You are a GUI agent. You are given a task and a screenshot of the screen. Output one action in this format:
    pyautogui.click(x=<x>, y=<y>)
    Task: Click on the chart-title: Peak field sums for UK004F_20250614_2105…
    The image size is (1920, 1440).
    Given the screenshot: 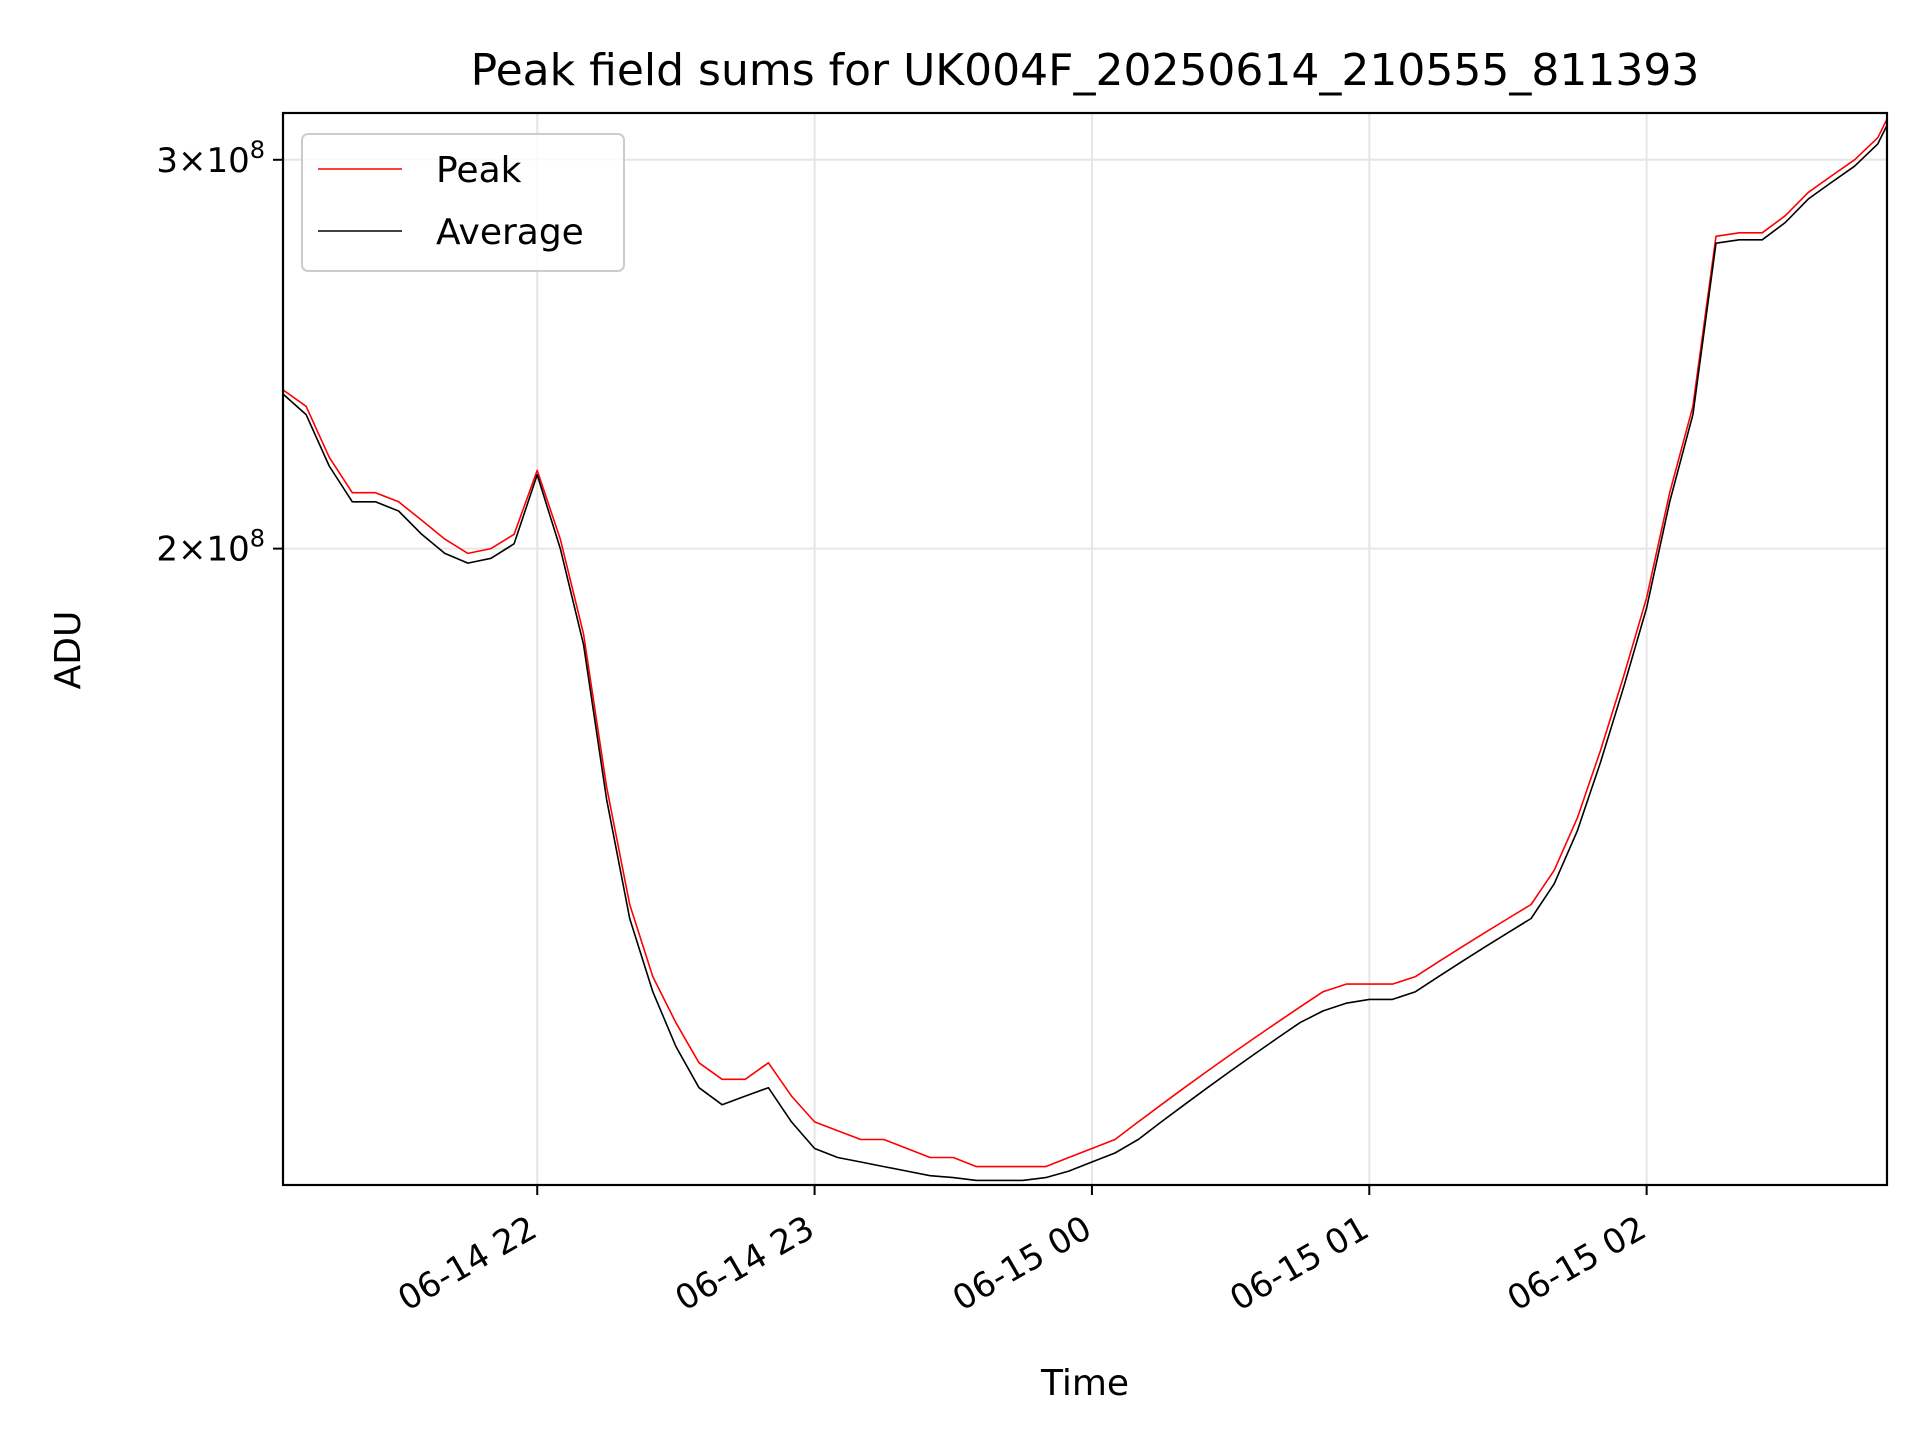 What is the action you would take?
    pyautogui.click(x=1085, y=70)
    